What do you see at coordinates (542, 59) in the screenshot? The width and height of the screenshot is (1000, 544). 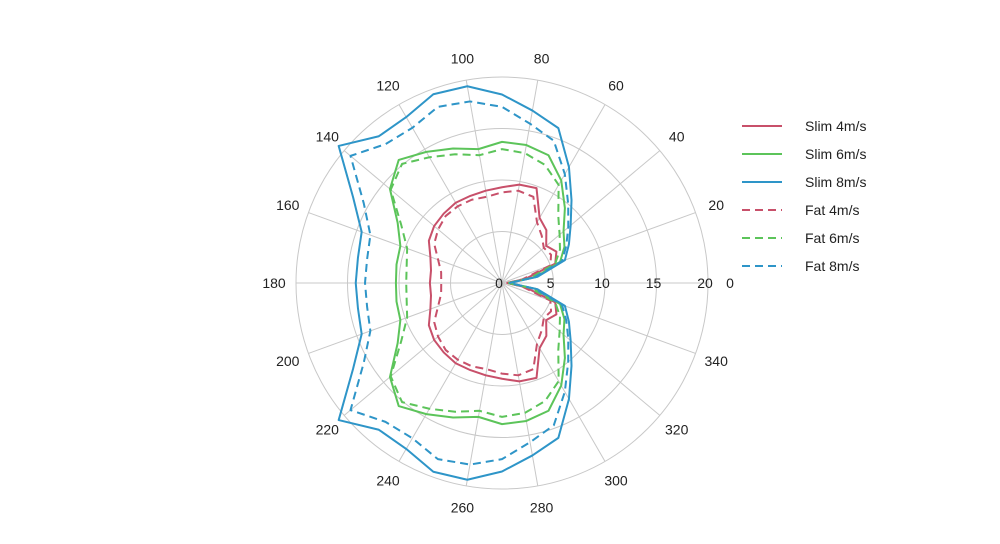 I see `angle-tick-label: 80` at bounding box center [542, 59].